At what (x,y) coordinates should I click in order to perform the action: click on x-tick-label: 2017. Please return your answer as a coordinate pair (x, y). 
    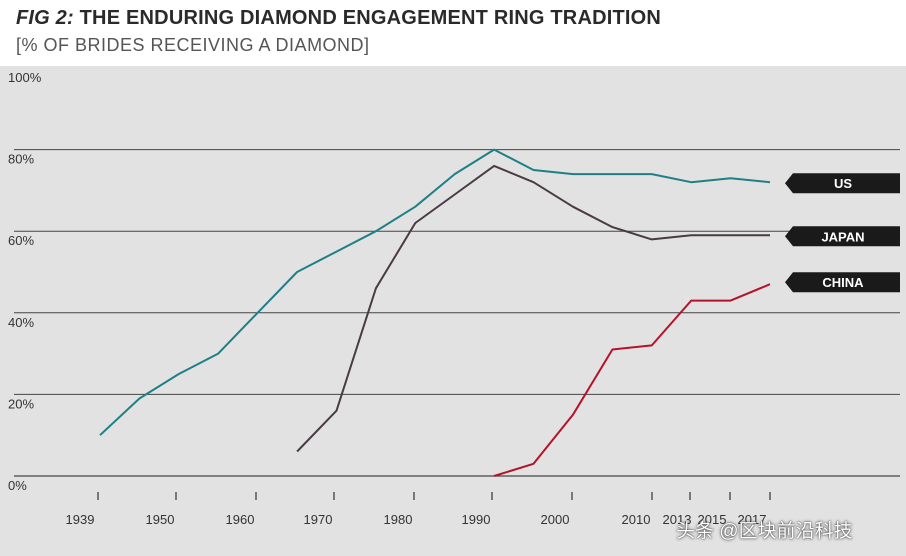
    Looking at the image, I should click on (752, 519).